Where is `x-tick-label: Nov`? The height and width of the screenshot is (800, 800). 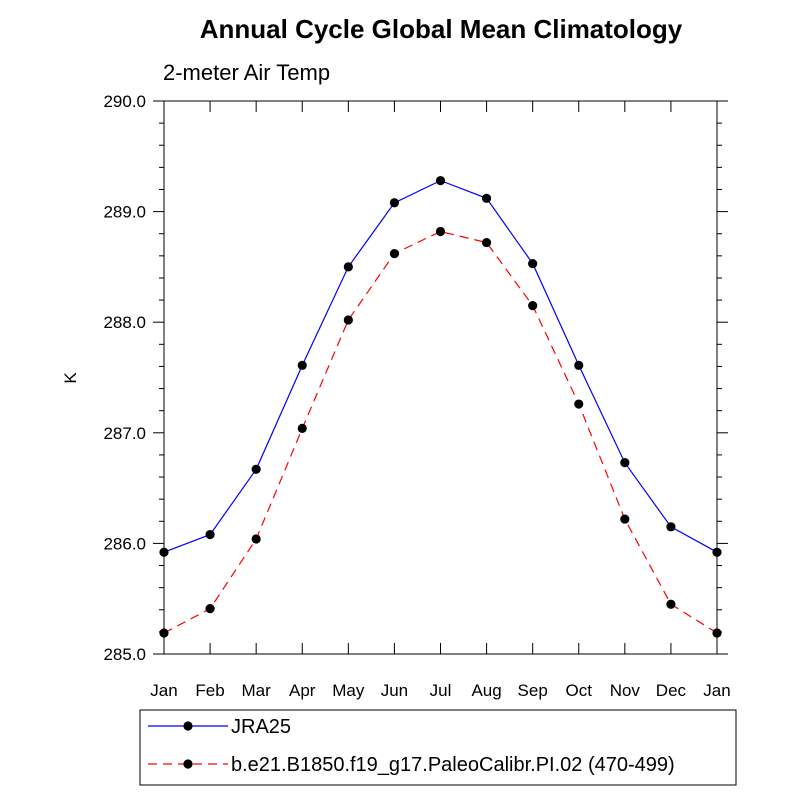 x-tick-label: Nov is located at coordinates (625, 690).